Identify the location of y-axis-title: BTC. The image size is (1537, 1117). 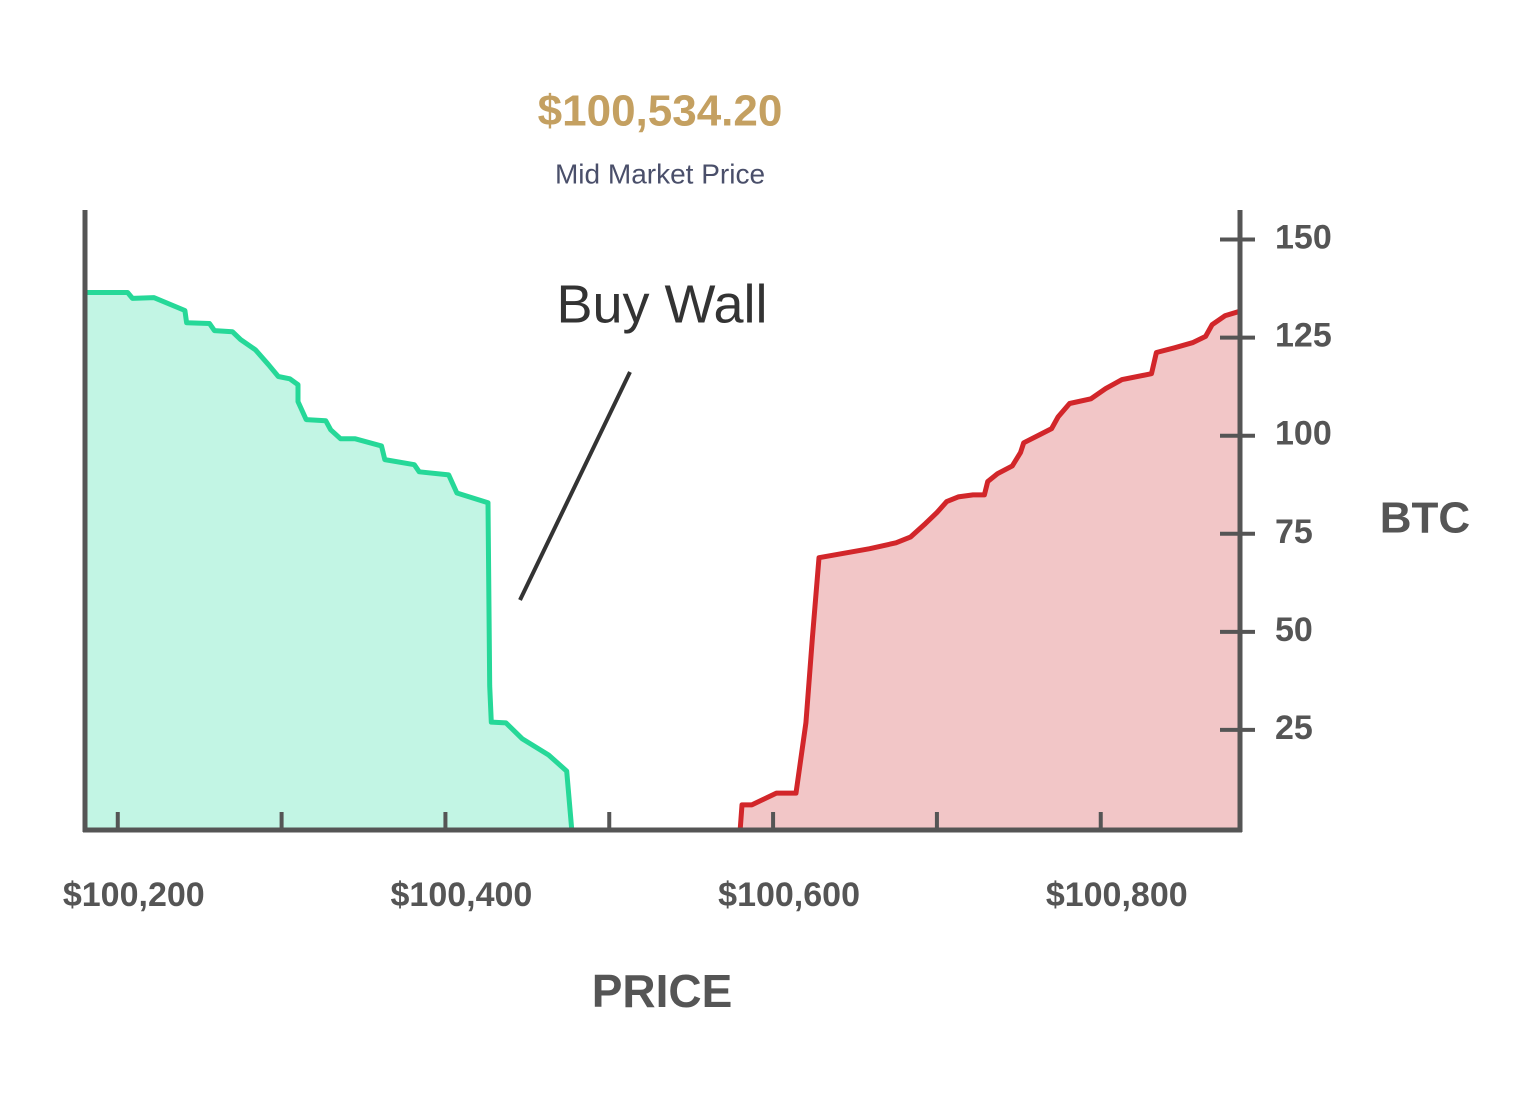
(1425, 518).